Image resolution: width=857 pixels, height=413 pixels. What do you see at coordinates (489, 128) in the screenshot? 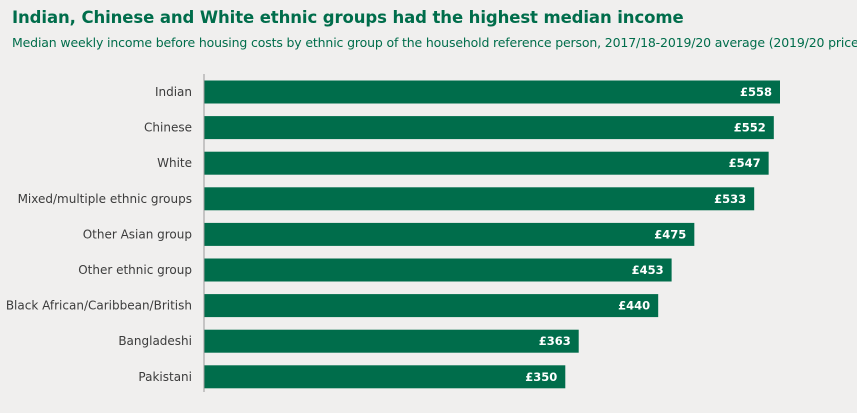
I see `bar-chinese` at bounding box center [489, 128].